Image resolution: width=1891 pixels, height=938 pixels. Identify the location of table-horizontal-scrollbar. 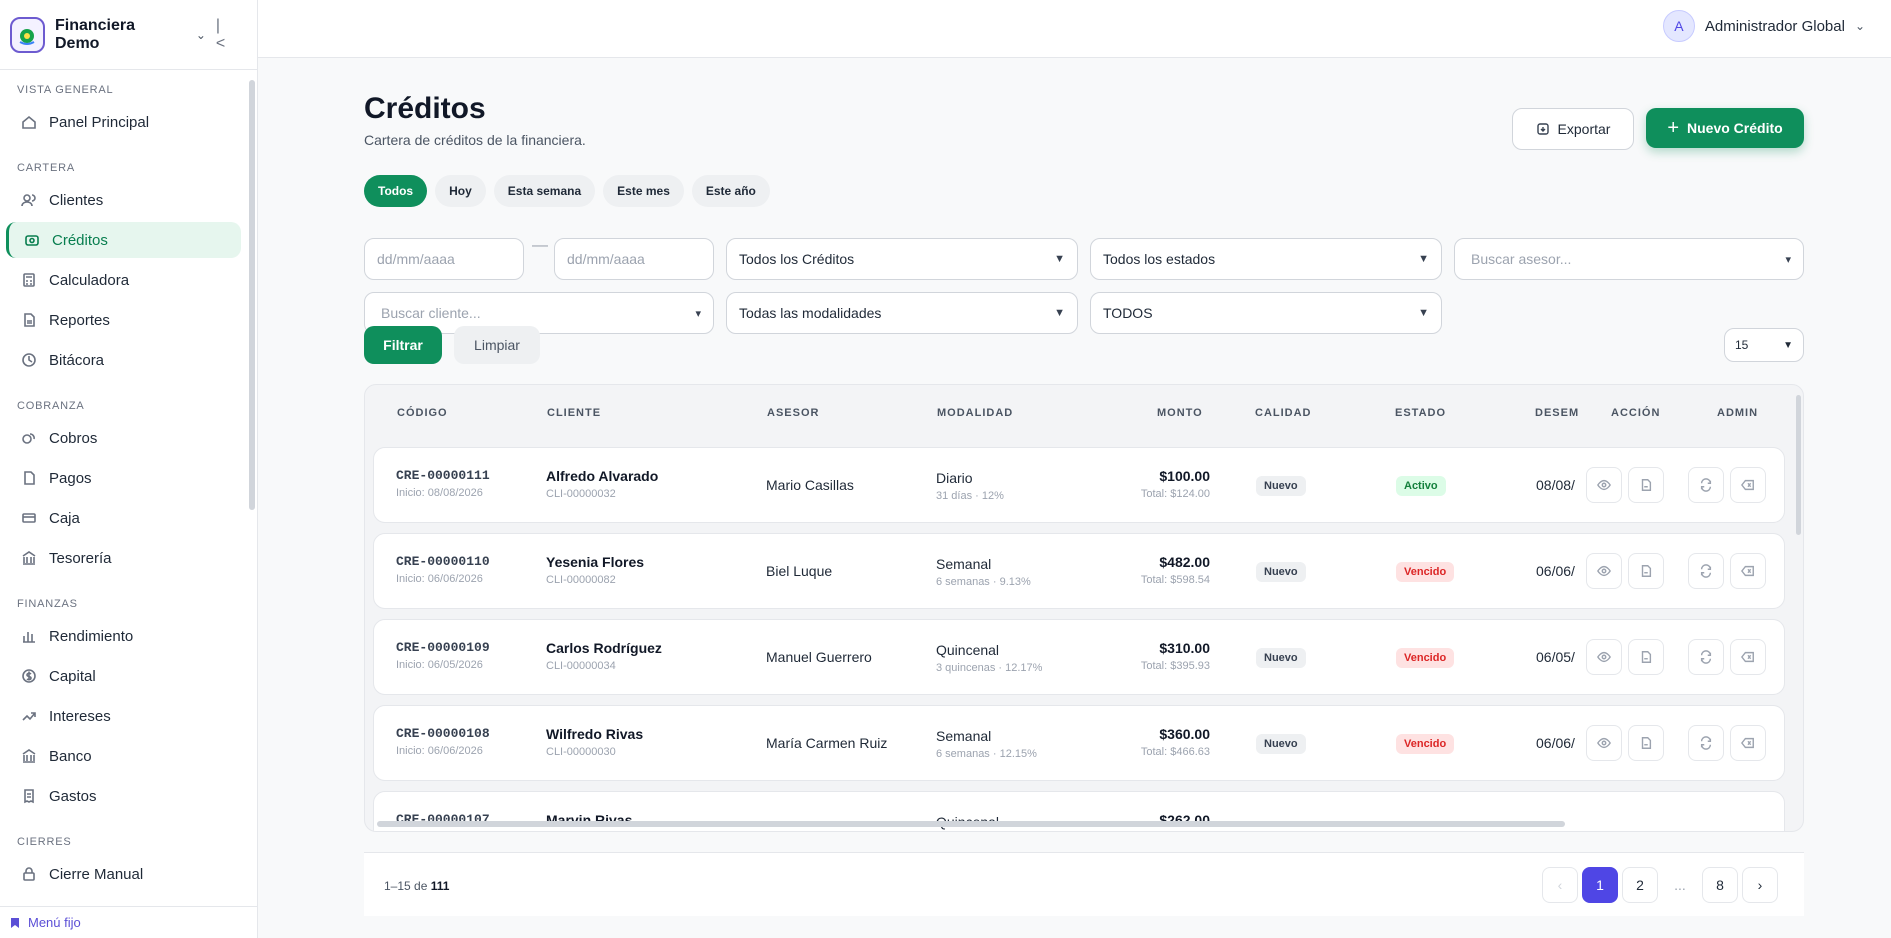
(971, 824).